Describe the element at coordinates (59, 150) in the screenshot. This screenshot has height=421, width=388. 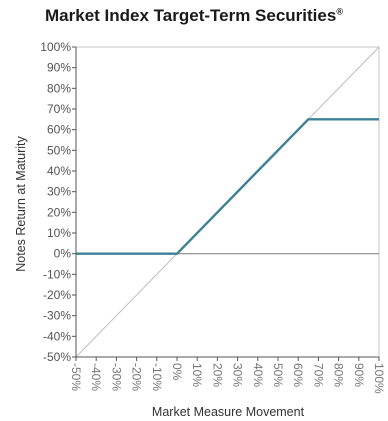
I see `y-tick-label: 50%` at that location.